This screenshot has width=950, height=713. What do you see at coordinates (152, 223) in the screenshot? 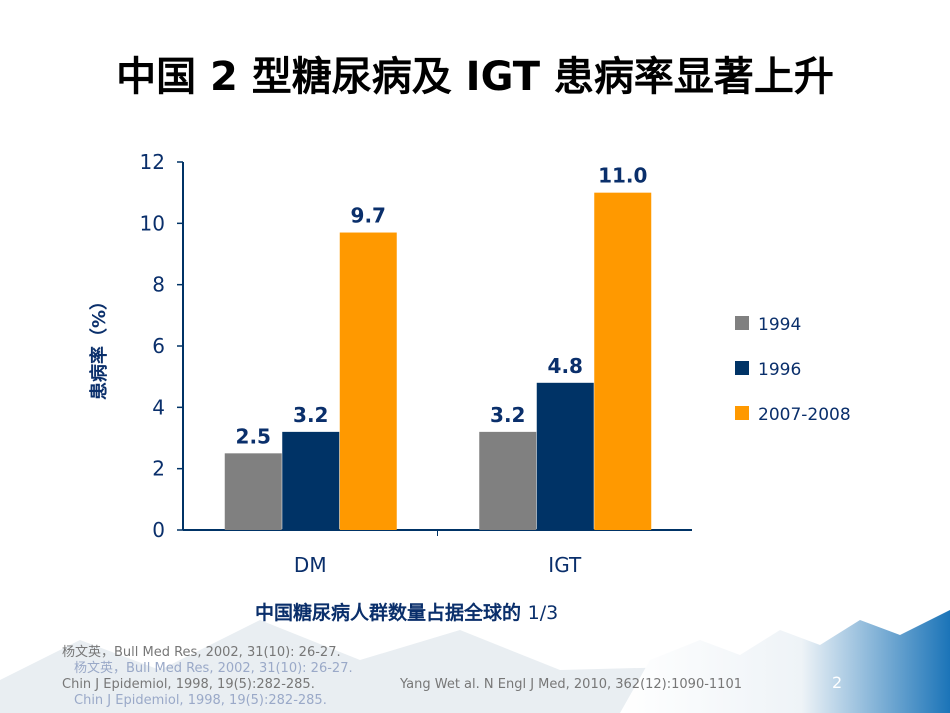
I see `y-tick-label: 10` at bounding box center [152, 223].